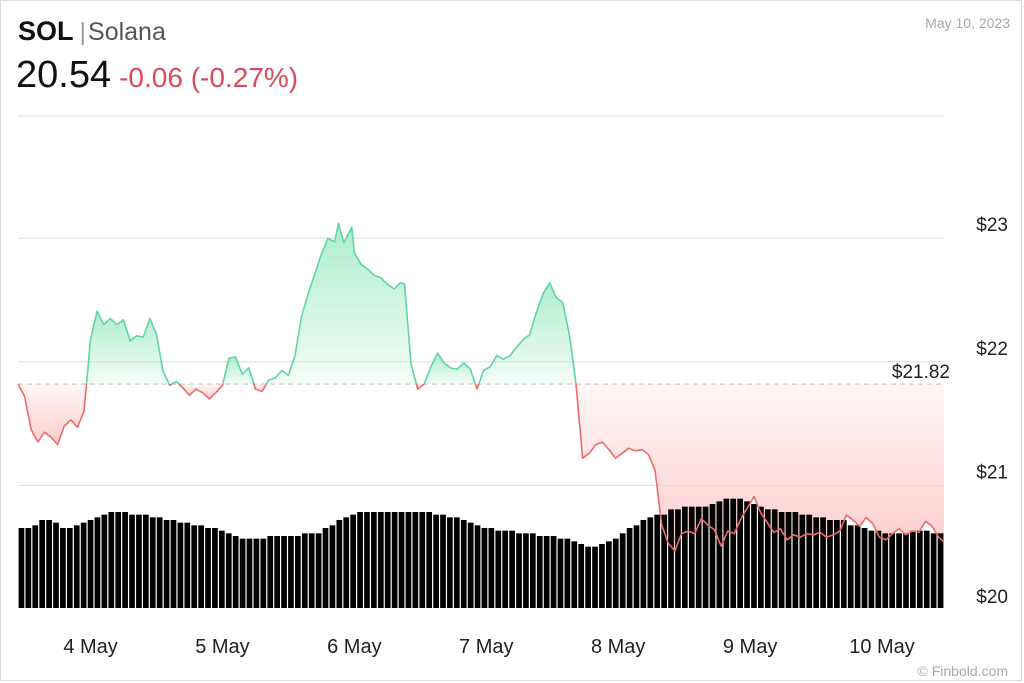 This screenshot has width=1024, height=683. I want to click on current-price: 20.54, so click(64, 75).